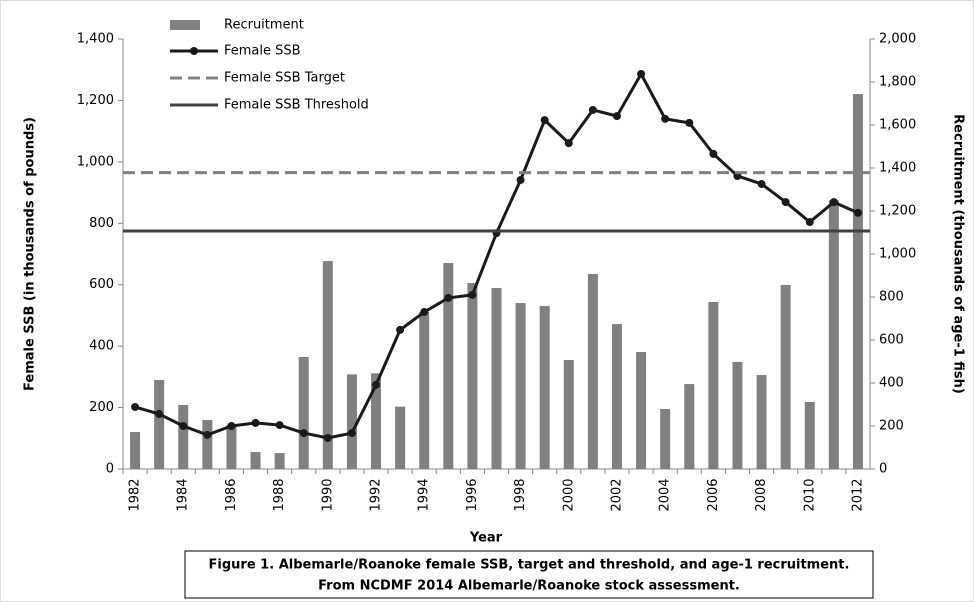 Image resolution: width=974 pixels, height=602 pixels. I want to click on x-tick-label: 2004, so click(665, 494).